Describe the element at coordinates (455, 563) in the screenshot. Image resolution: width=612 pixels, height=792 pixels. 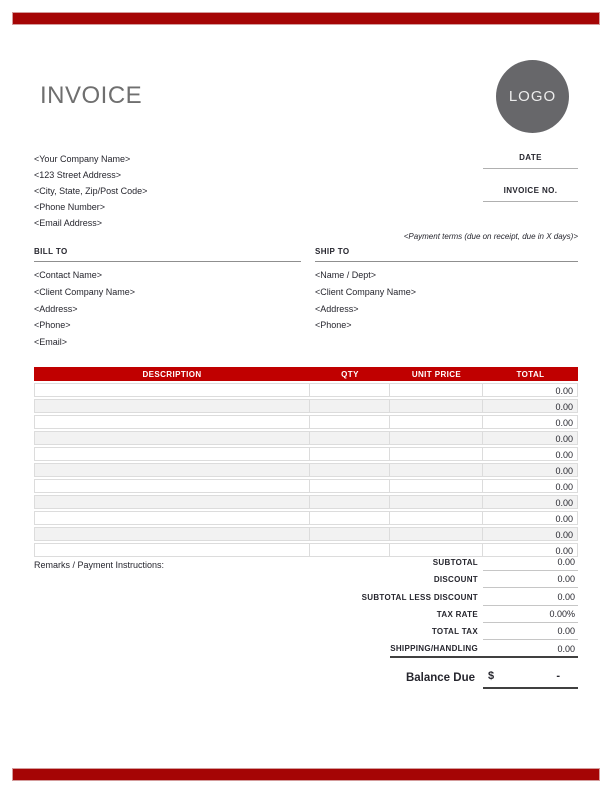
I see `subtotal-label: SUBTOTAL` at that location.